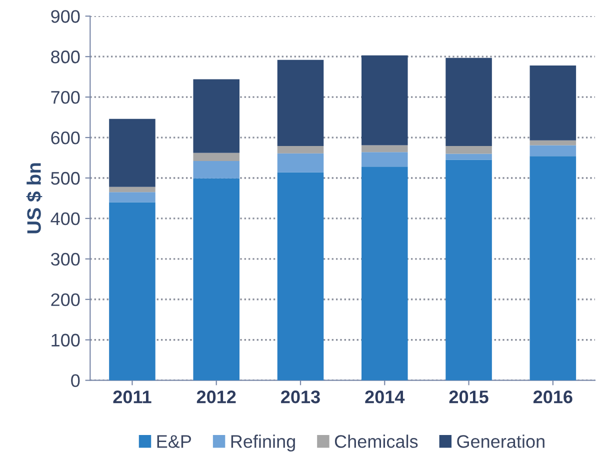 The width and height of the screenshot is (601, 461). I want to click on y-tick-label: 100, so click(66, 340).